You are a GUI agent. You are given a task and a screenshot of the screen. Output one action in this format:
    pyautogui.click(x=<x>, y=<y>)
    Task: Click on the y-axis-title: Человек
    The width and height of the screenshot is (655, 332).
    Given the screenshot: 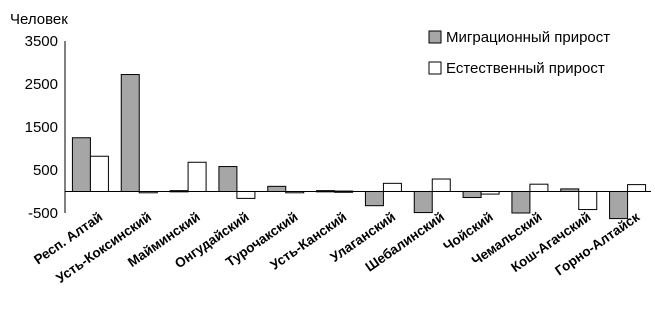 What is the action you would take?
    pyautogui.click(x=39, y=19)
    